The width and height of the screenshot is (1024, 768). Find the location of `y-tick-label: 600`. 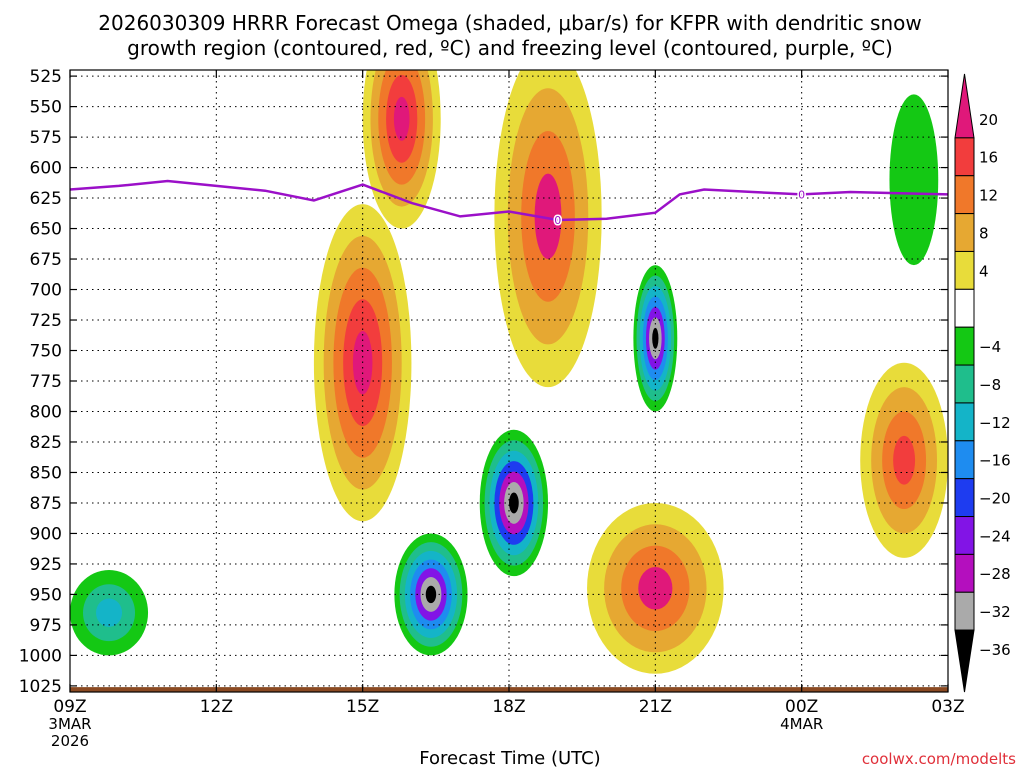

y-tick-label: 600 is located at coordinates (46, 169).